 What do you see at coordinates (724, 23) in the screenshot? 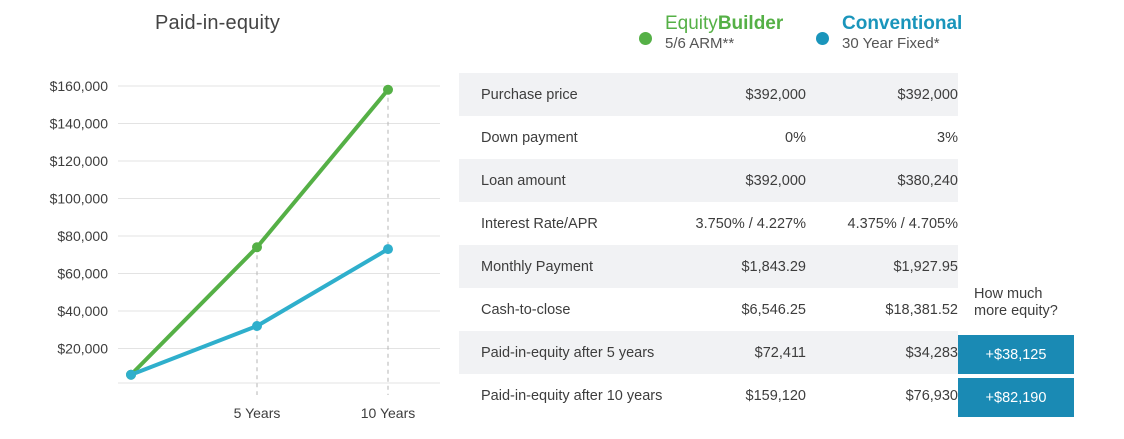
I see `equitybuilder-name: EquityBuilder` at bounding box center [724, 23].